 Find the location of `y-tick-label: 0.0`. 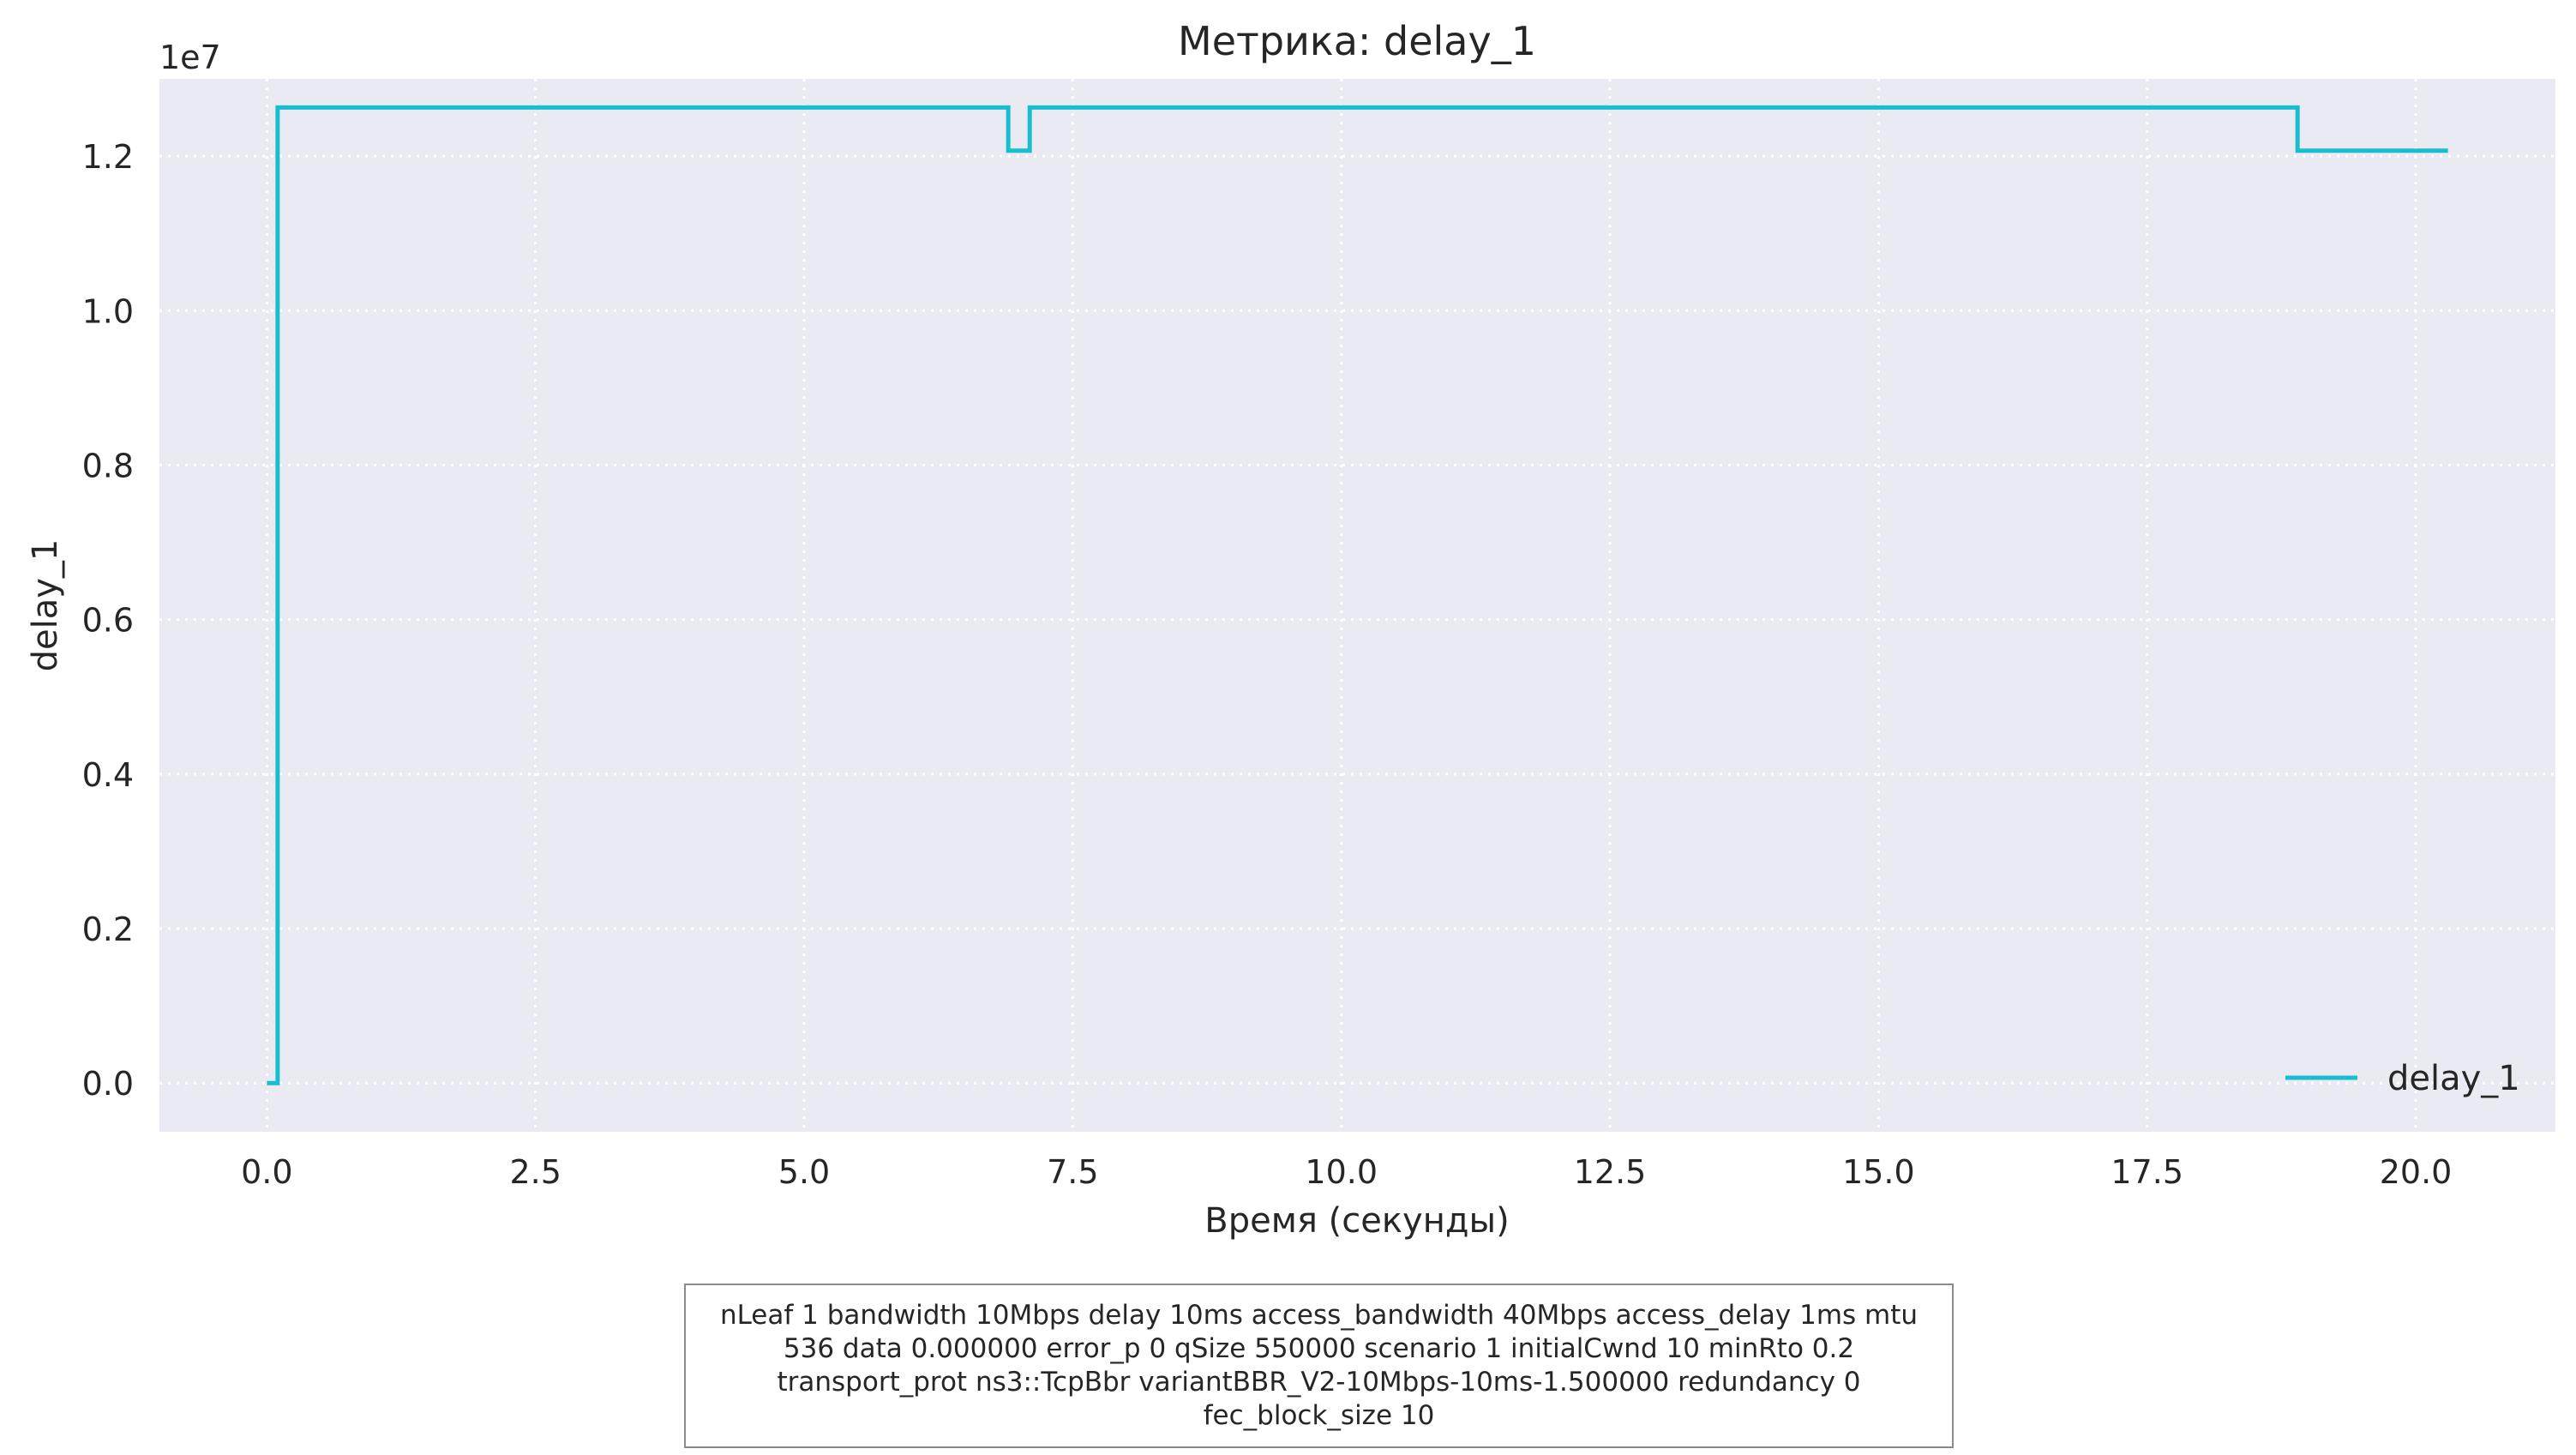

y-tick-label: 0.0 is located at coordinates (108, 1084).